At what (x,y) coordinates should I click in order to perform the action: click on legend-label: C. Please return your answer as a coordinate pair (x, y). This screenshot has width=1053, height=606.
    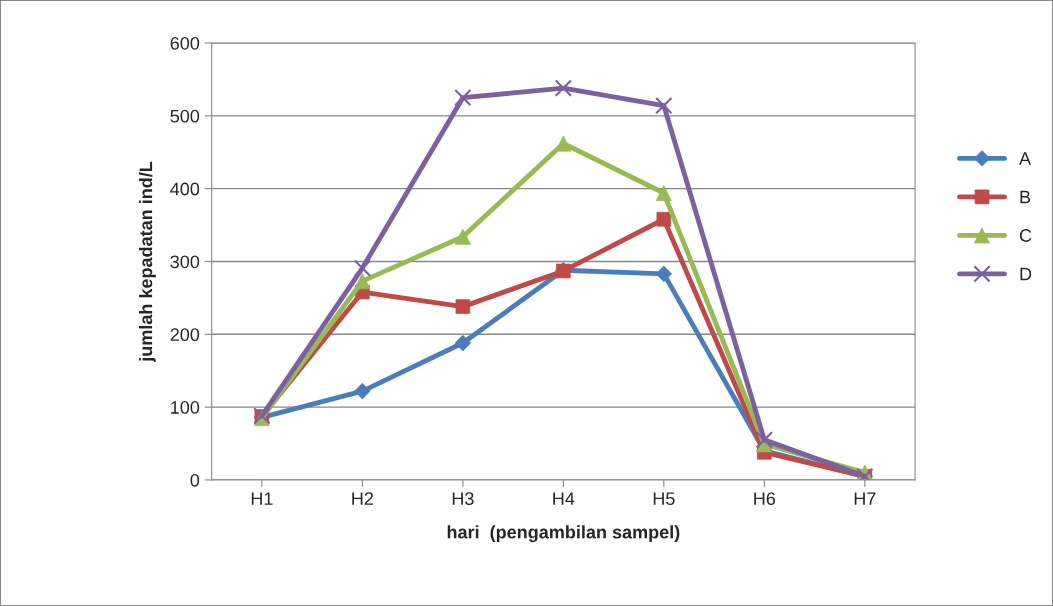
    Looking at the image, I should click on (1025, 235).